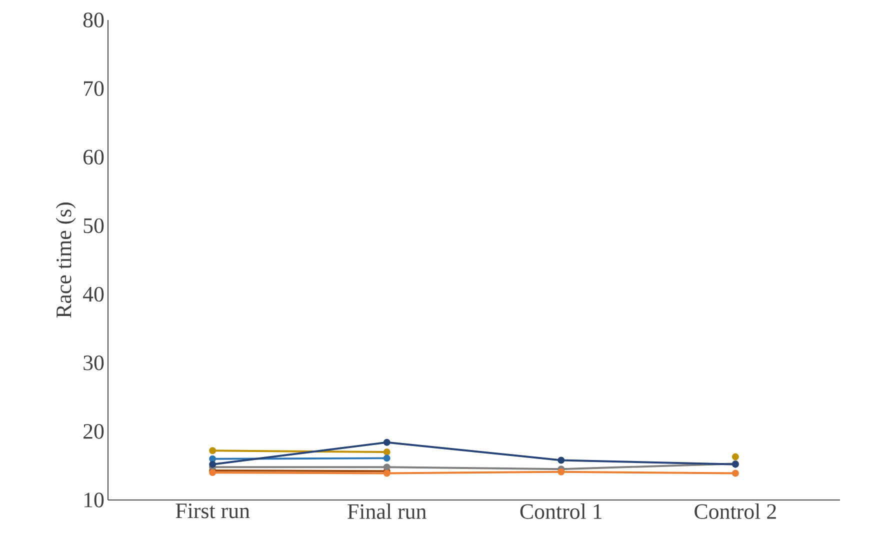 The width and height of the screenshot is (873, 556). Describe the element at coordinates (94, 88) in the screenshot. I see `y-tick-label: 70` at that location.